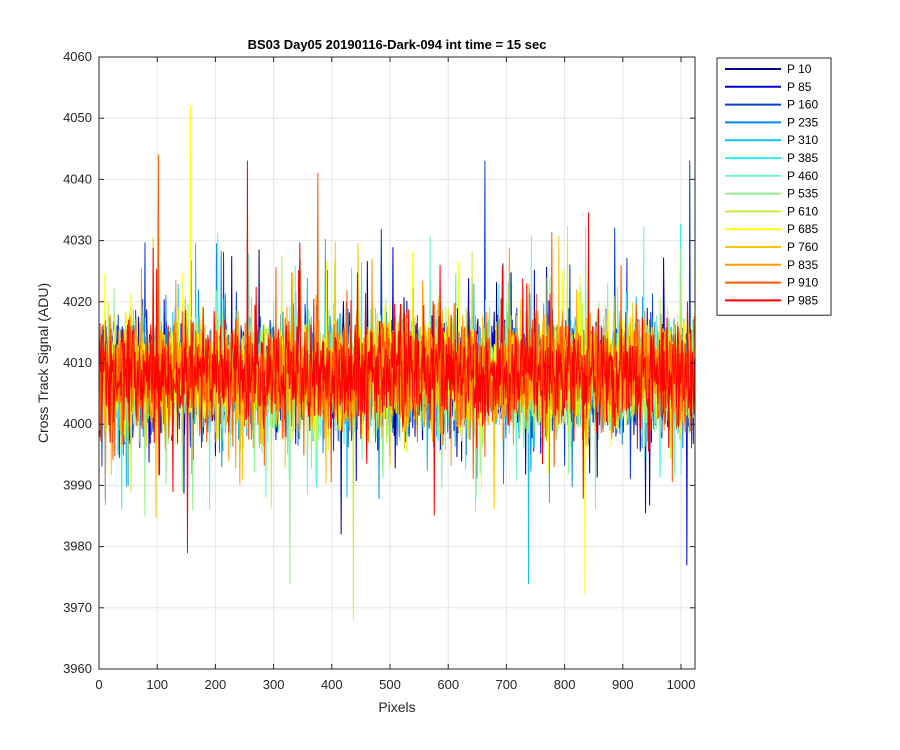  Describe the element at coordinates (216, 684) in the screenshot. I see `x-tick-label: 200` at that location.